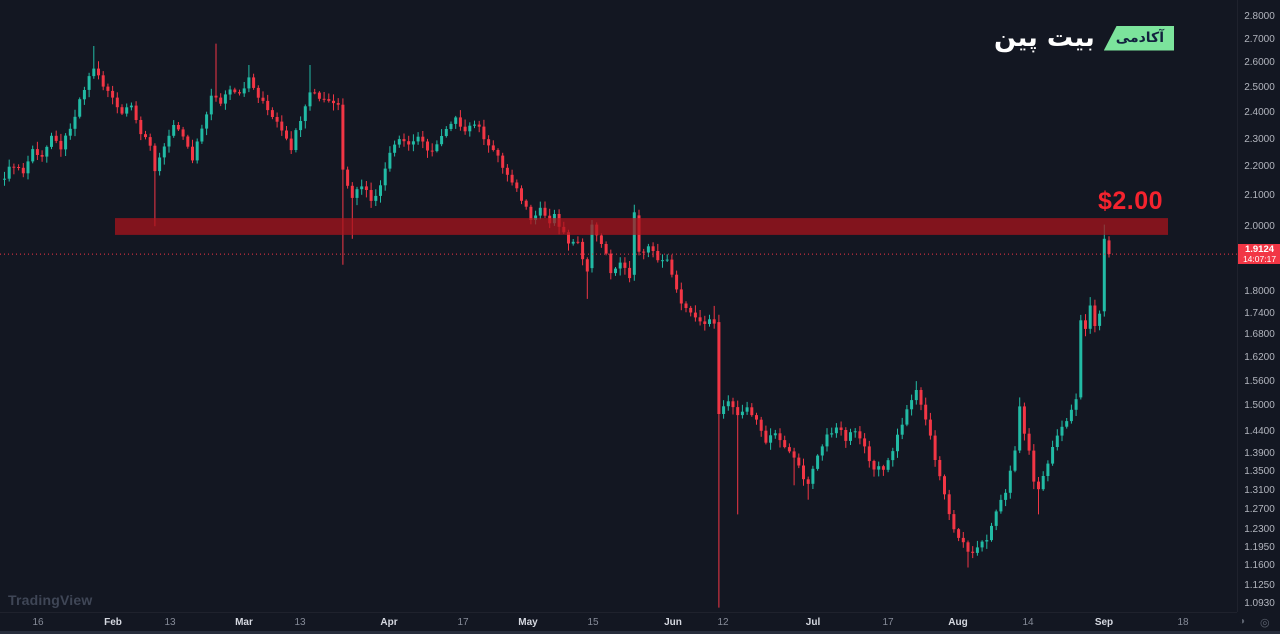 Image resolution: width=1280 pixels, height=634 pixels. What do you see at coordinates (528, 622) in the screenshot?
I see `time-tick-may: May` at bounding box center [528, 622].